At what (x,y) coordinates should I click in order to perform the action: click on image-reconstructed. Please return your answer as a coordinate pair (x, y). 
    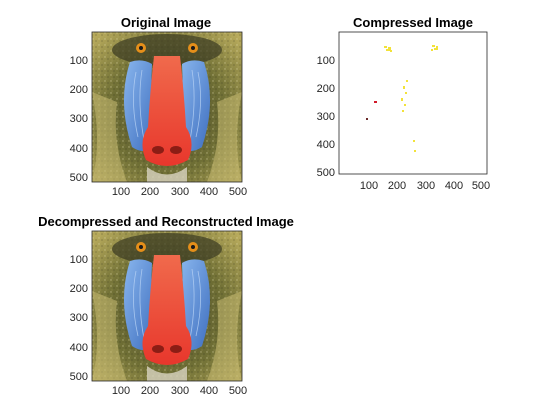
    Looking at the image, I should click on (167, 306).